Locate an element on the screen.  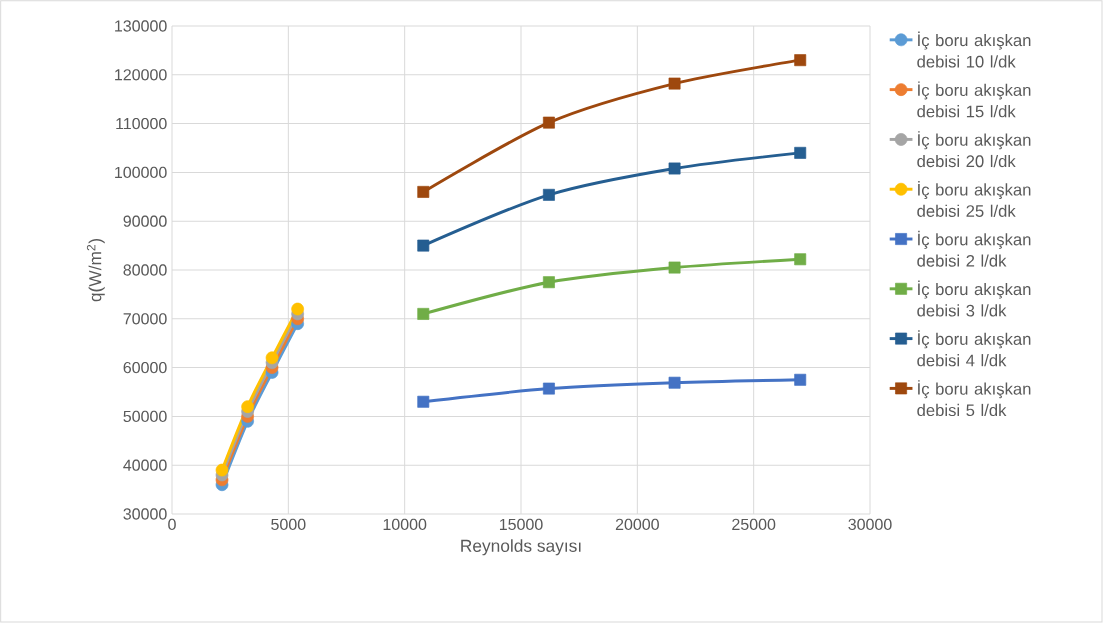
legend-label: İç boru akışkan debisi 15 l/dk is located at coordinates (974, 99).